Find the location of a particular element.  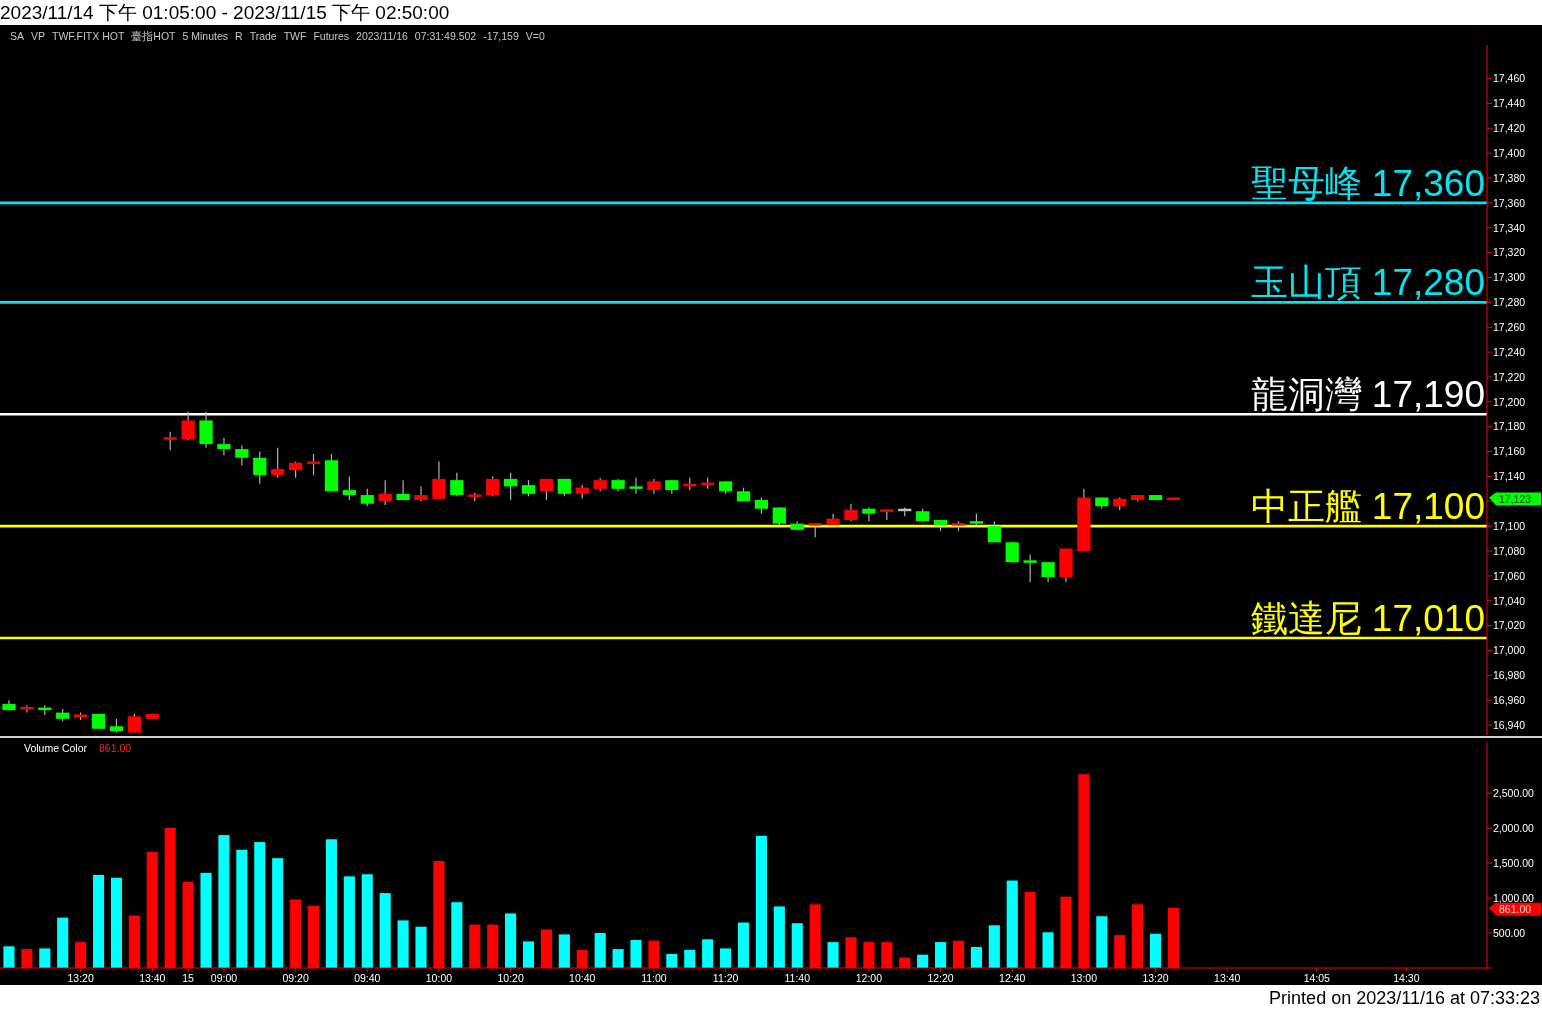

text: 5 Minutes is located at coordinates (205, 36).